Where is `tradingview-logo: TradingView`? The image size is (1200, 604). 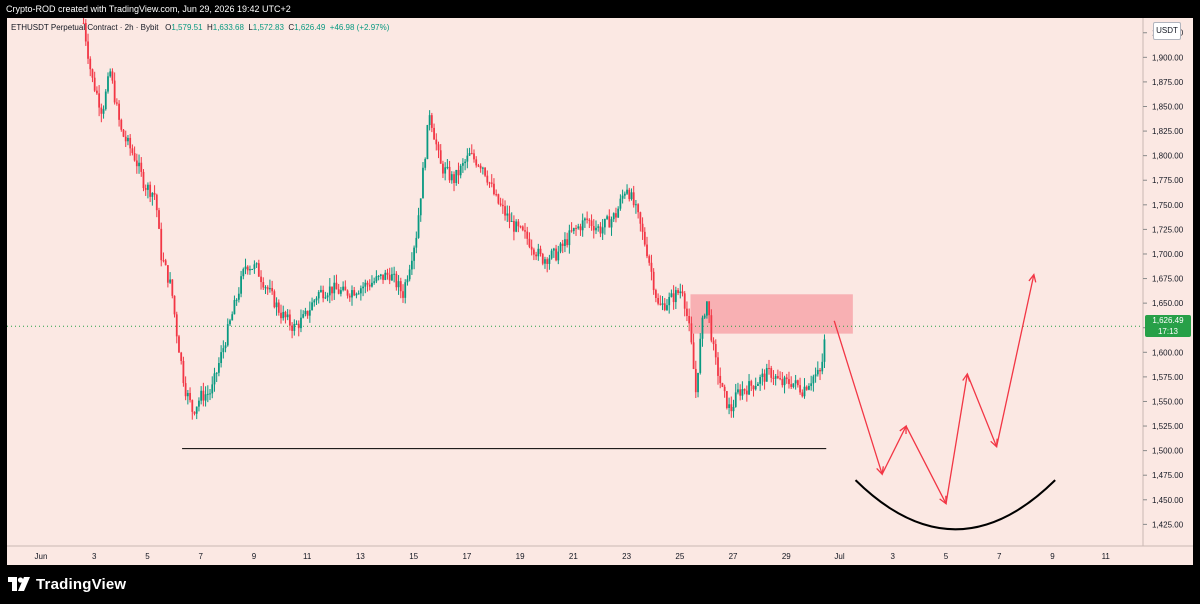 tradingview-logo: TradingView is located at coordinates (67, 584).